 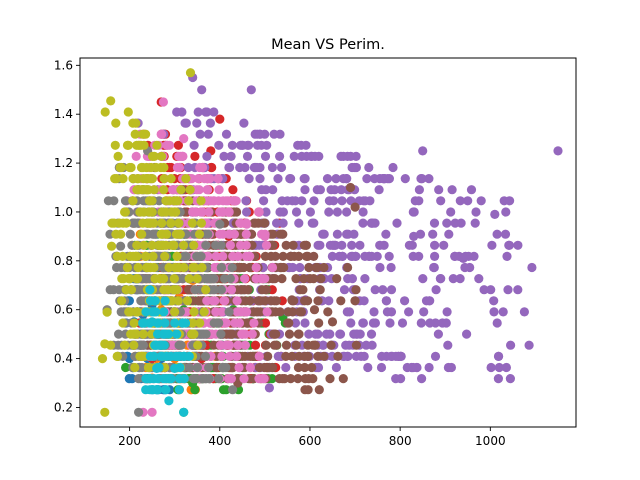 What do you see at coordinates (63, 65) in the screenshot?
I see `y-tick-label: 1.6` at bounding box center [63, 65].